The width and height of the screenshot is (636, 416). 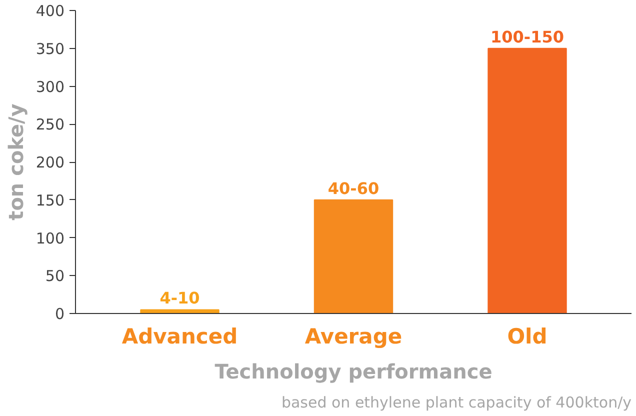 What do you see at coordinates (50, 125) in the screenshot?
I see `y-tick-label: 250` at bounding box center [50, 125].